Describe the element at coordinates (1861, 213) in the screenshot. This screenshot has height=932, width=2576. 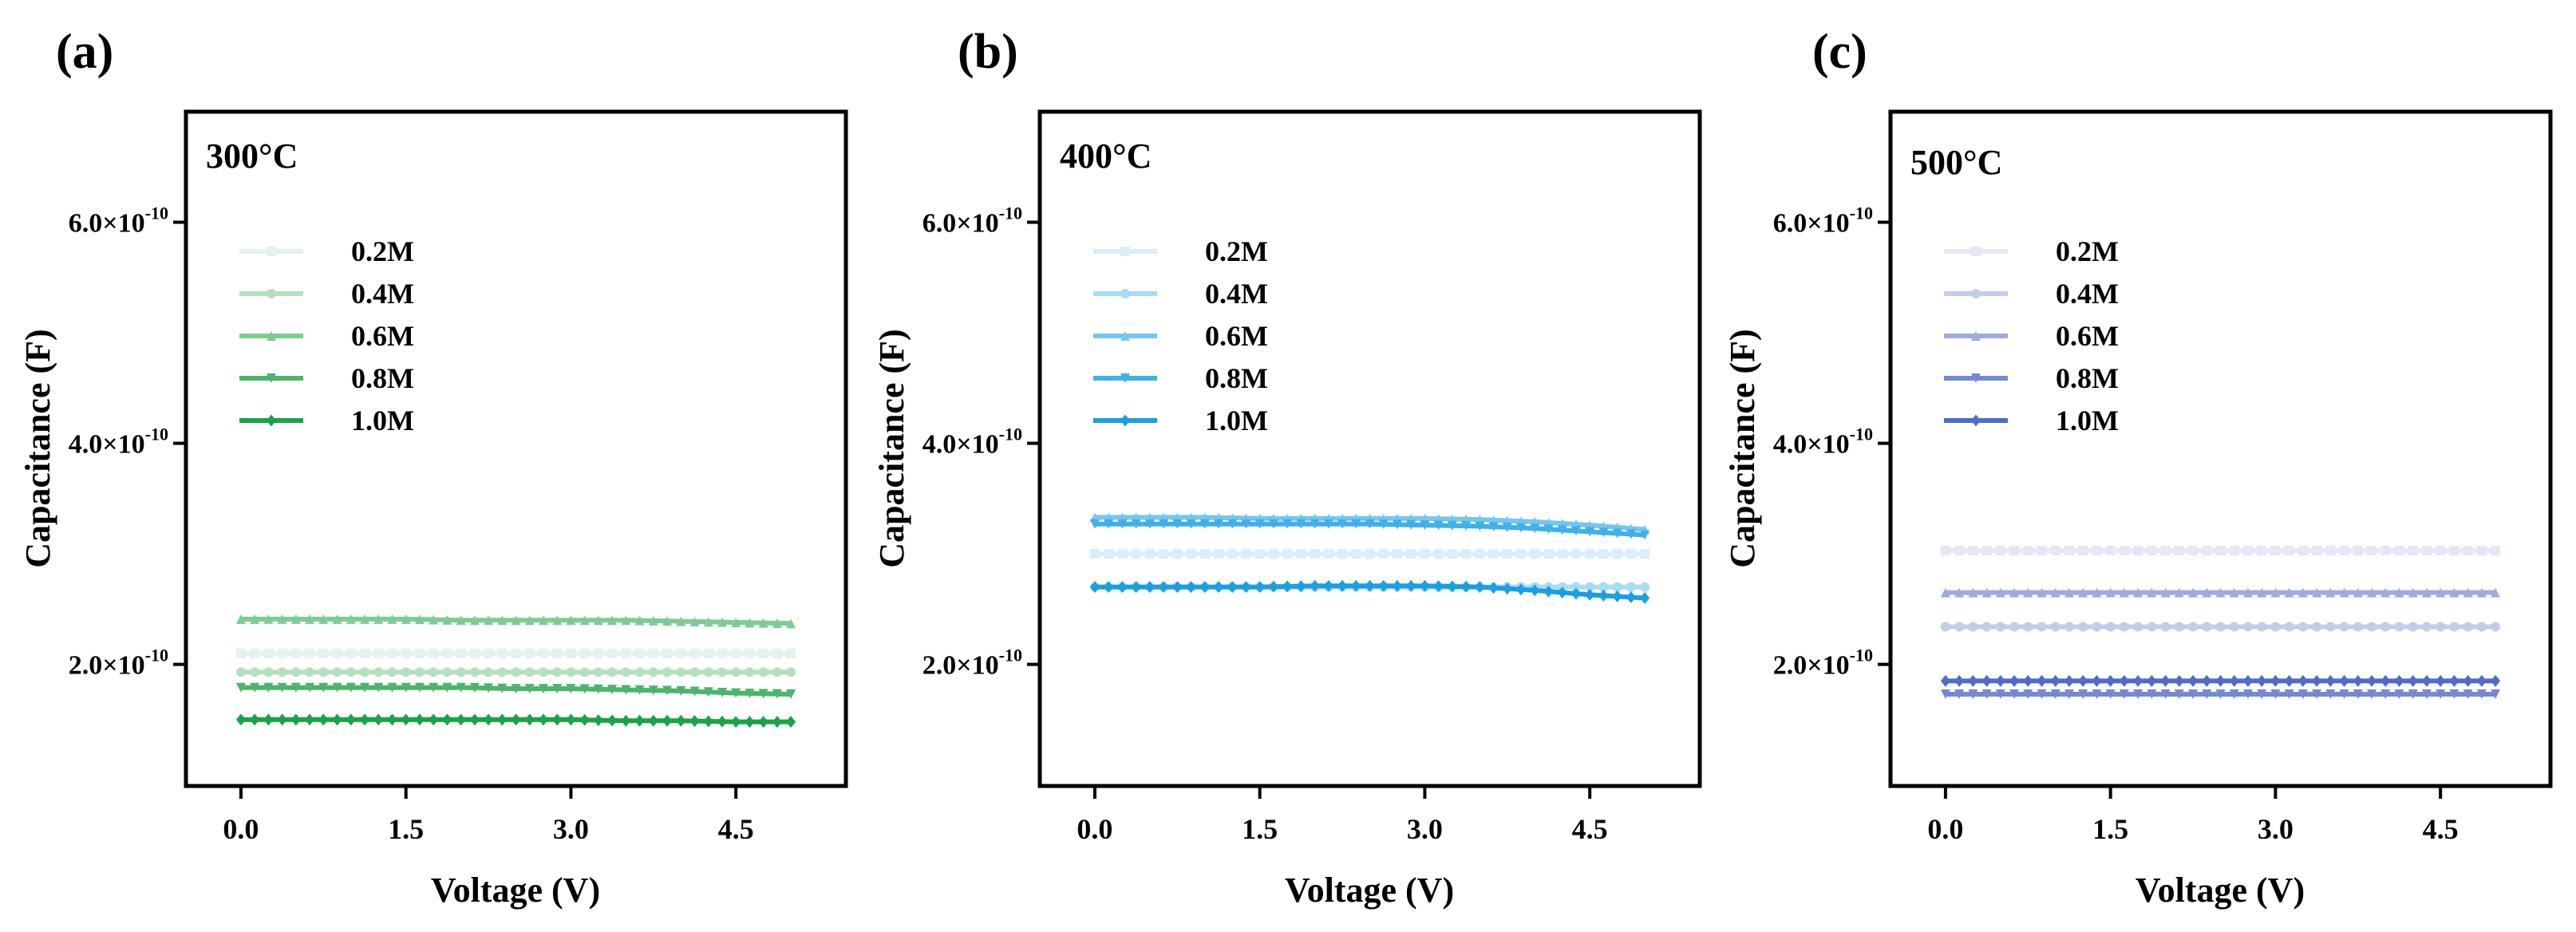
I see `y-tick-exponent: -10` at that location.